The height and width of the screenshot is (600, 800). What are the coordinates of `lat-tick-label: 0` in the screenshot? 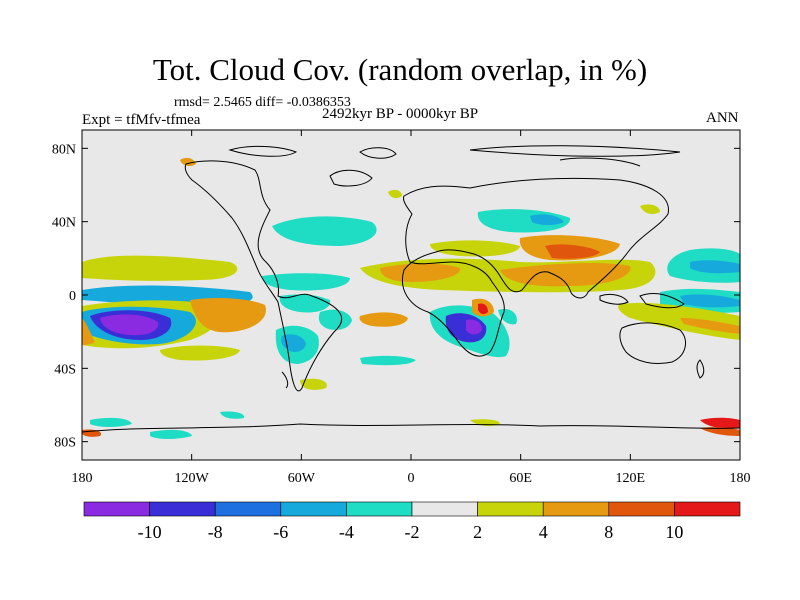 It's located at (72, 296).